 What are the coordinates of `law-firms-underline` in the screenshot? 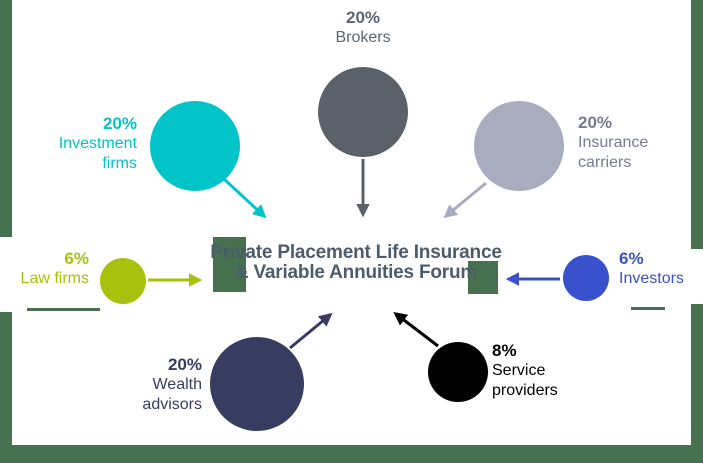 It's located at (63, 309).